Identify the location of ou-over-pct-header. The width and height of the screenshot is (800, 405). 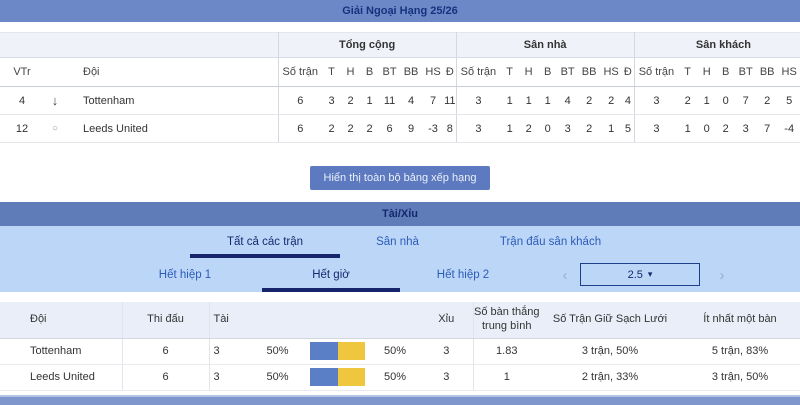
(277, 320).